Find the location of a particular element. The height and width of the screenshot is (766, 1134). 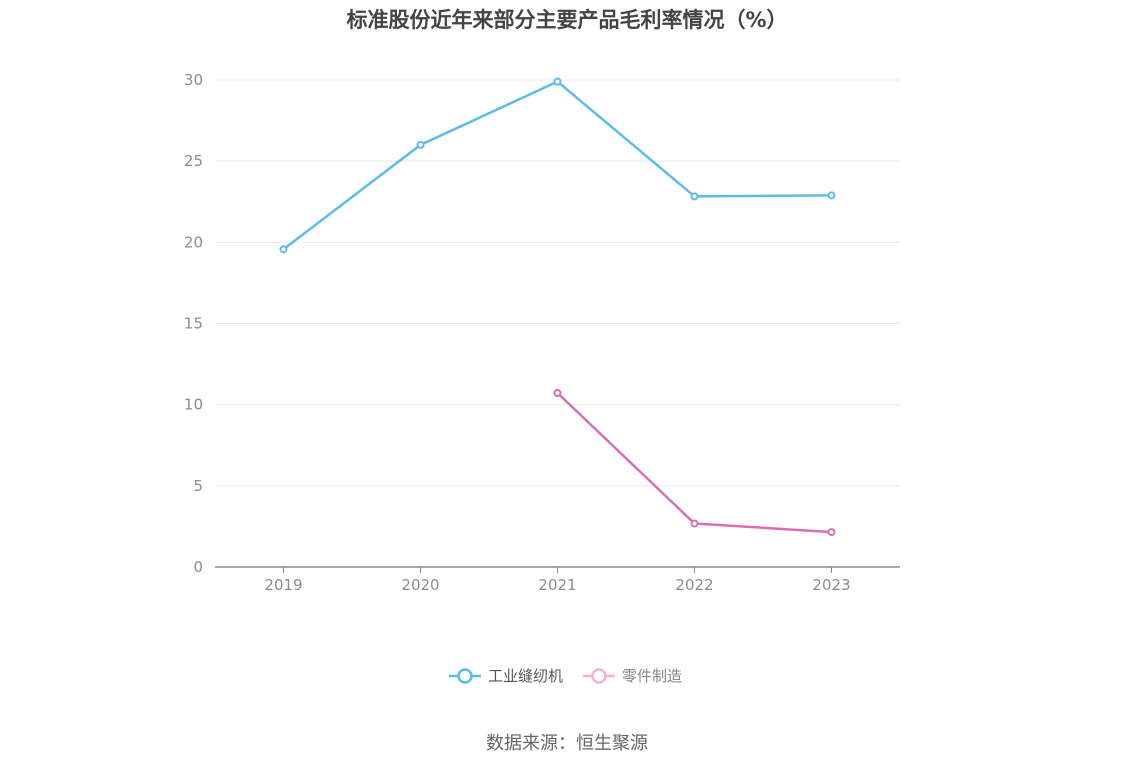

data-point-s2-2023 is located at coordinates (831, 532).